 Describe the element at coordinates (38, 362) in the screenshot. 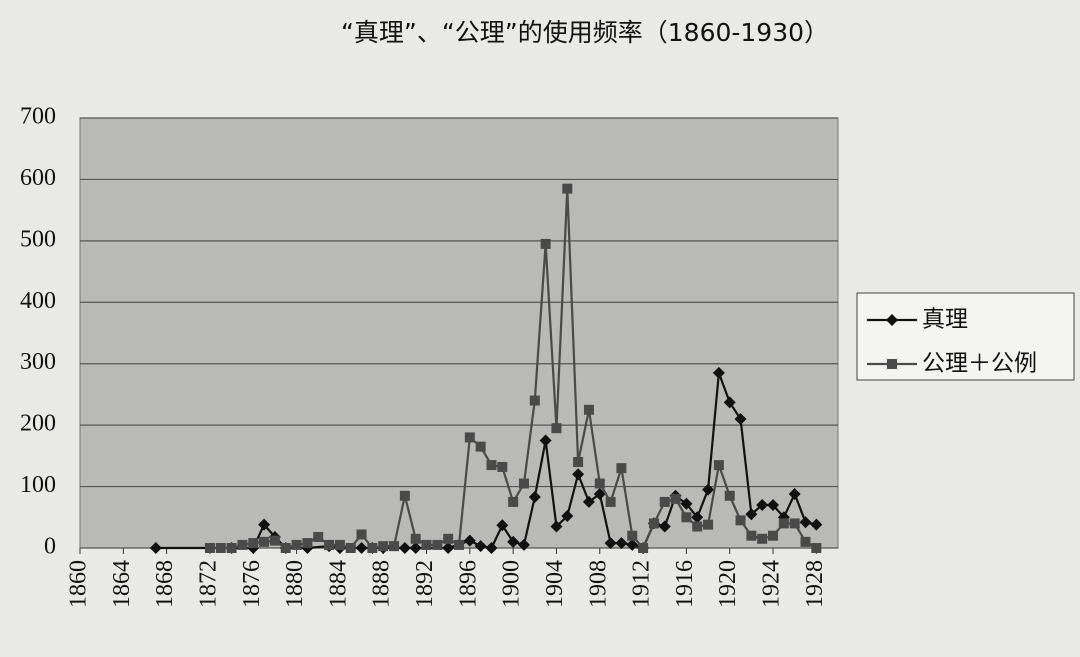

I see `y-tick-label: 300` at that location.